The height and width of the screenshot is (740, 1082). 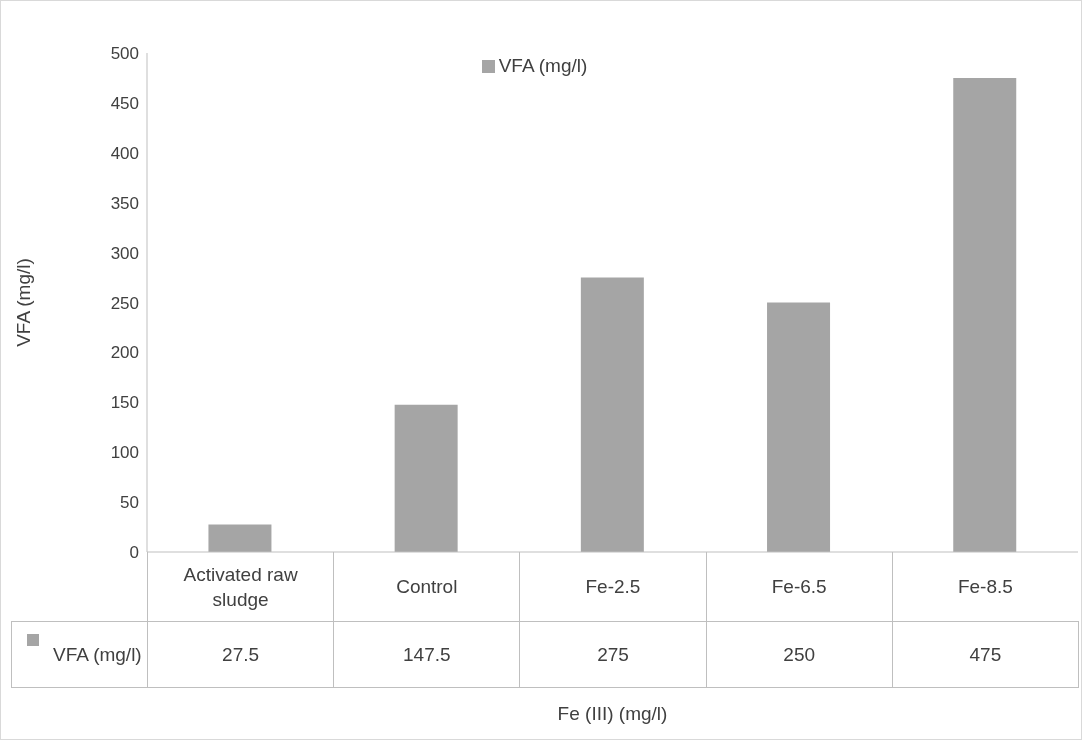 What do you see at coordinates (240, 654) in the screenshot?
I see `data-label: 27.5` at bounding box center [240, 654].